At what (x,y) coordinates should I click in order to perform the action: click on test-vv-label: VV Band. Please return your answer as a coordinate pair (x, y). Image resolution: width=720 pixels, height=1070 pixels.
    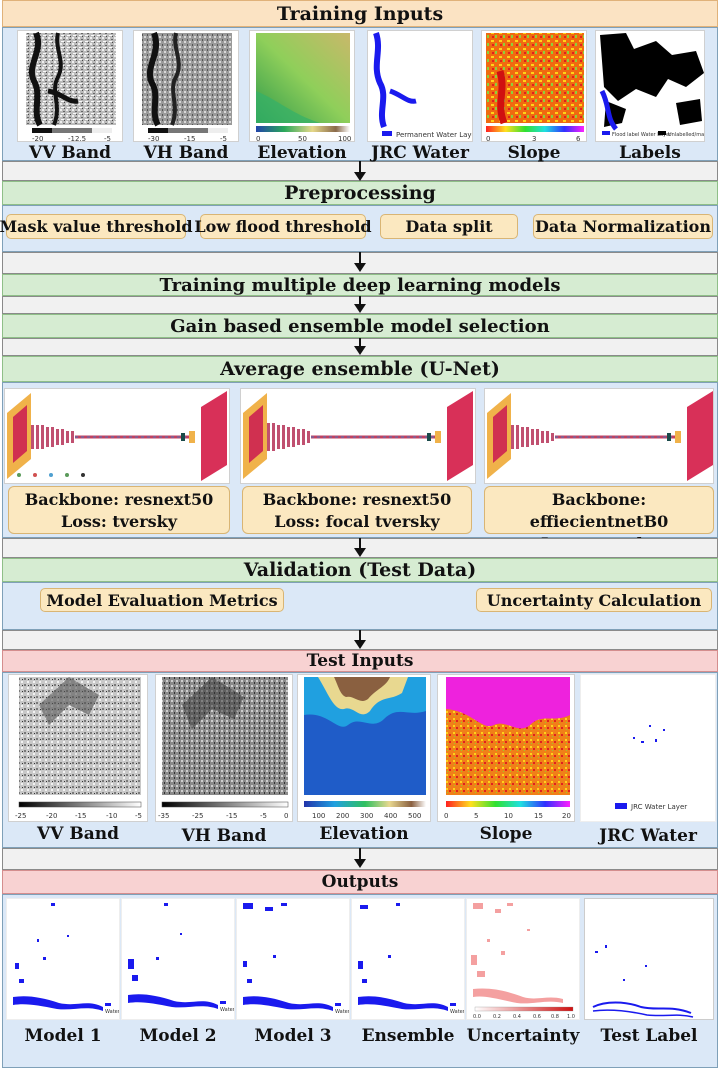
    Looking at the image, I should click on (78, 834).